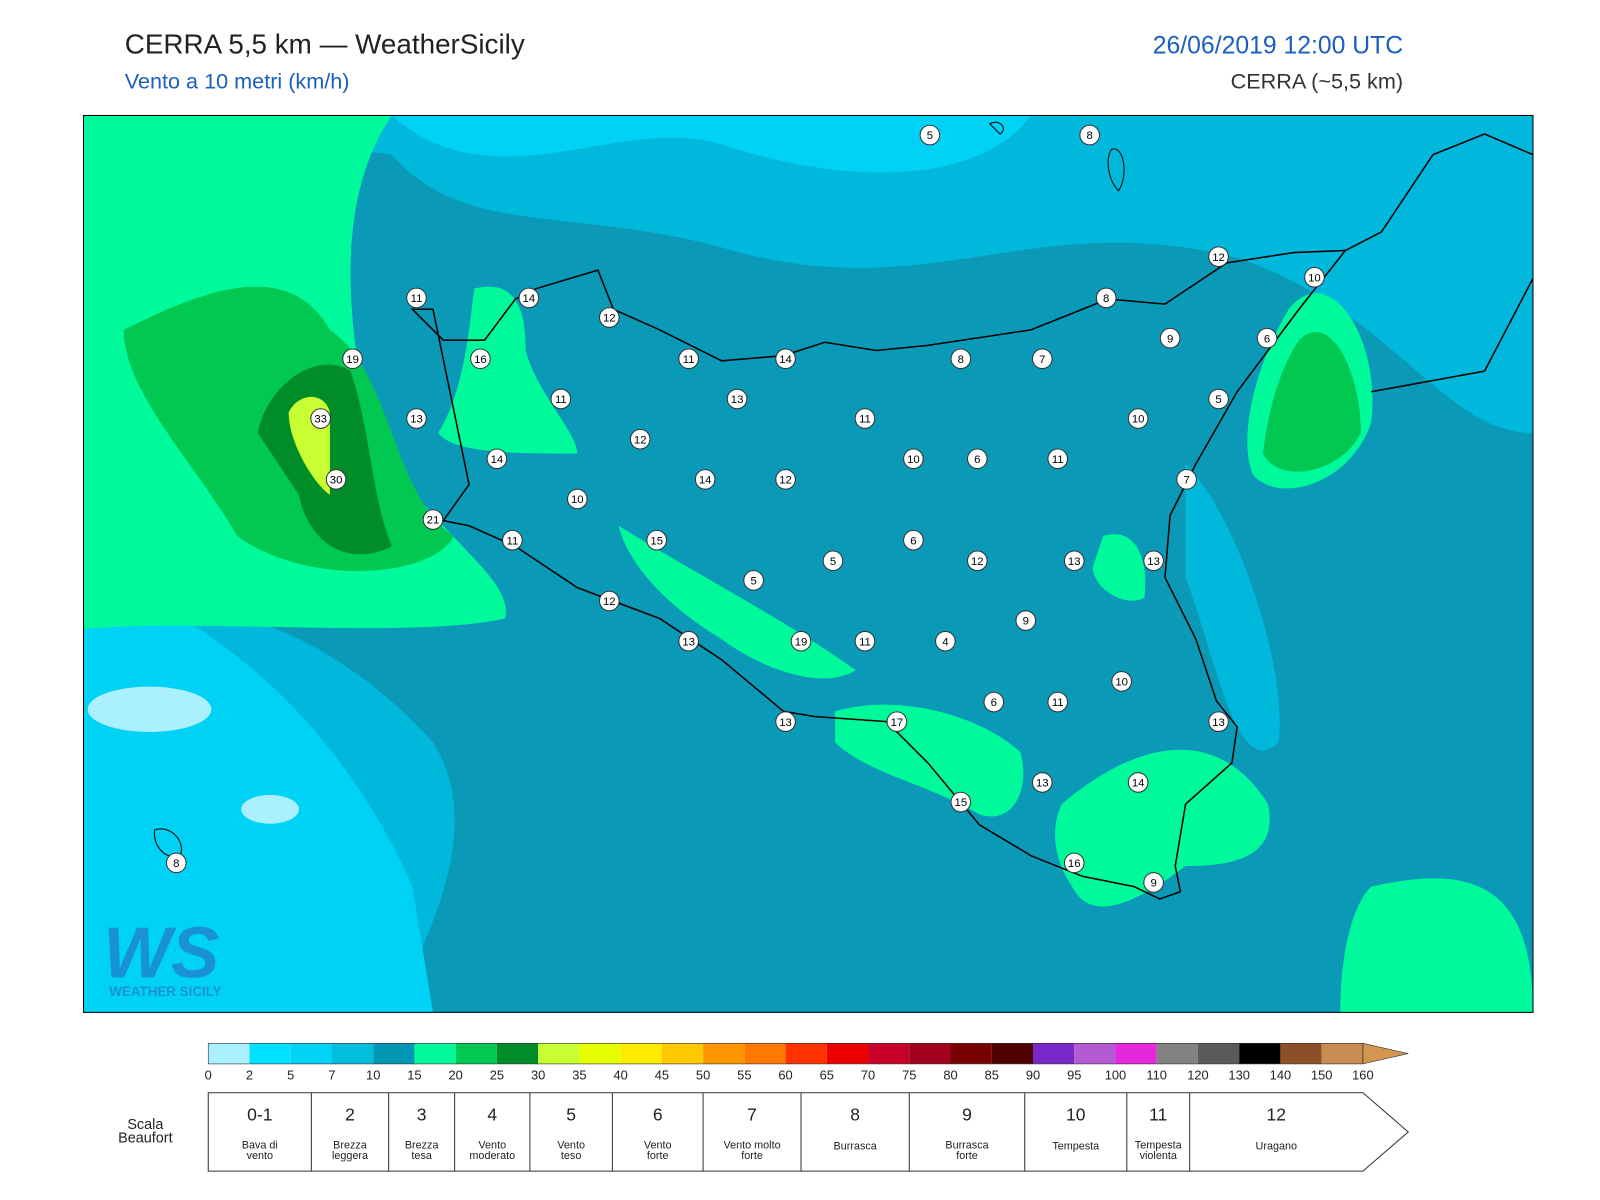  Describe the element at coordinates (1170, 339) in the screenshot. I see `station-value: 9` at that location.